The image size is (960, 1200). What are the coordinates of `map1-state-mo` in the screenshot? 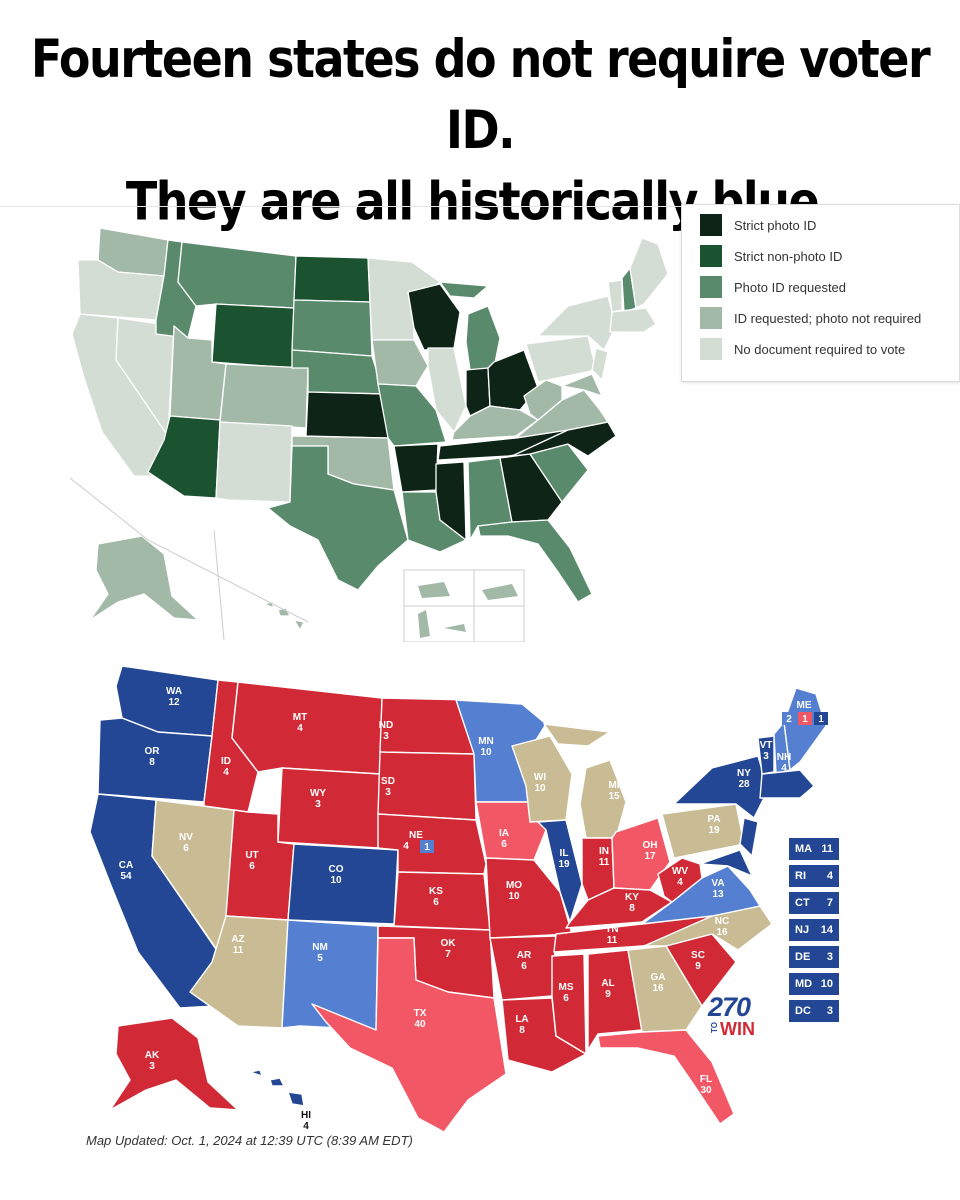 It's located at (412, 415).